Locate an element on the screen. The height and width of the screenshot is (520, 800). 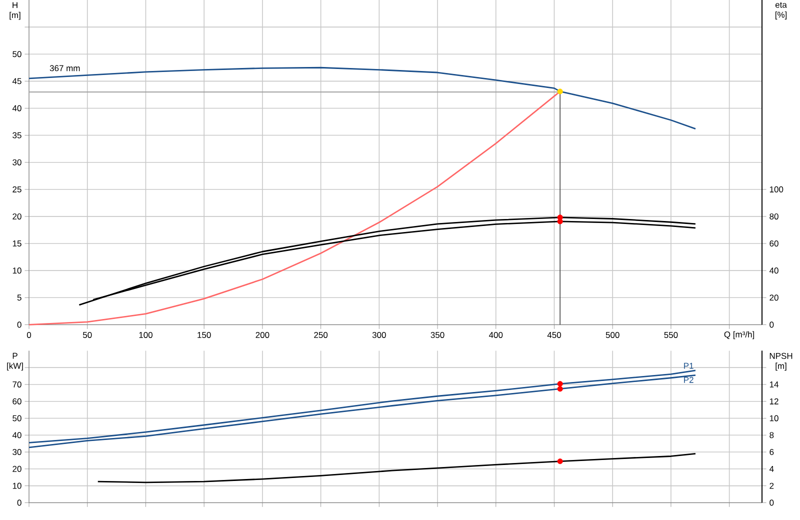
x-tick-label: 150 is located at coordinates (204, 335).